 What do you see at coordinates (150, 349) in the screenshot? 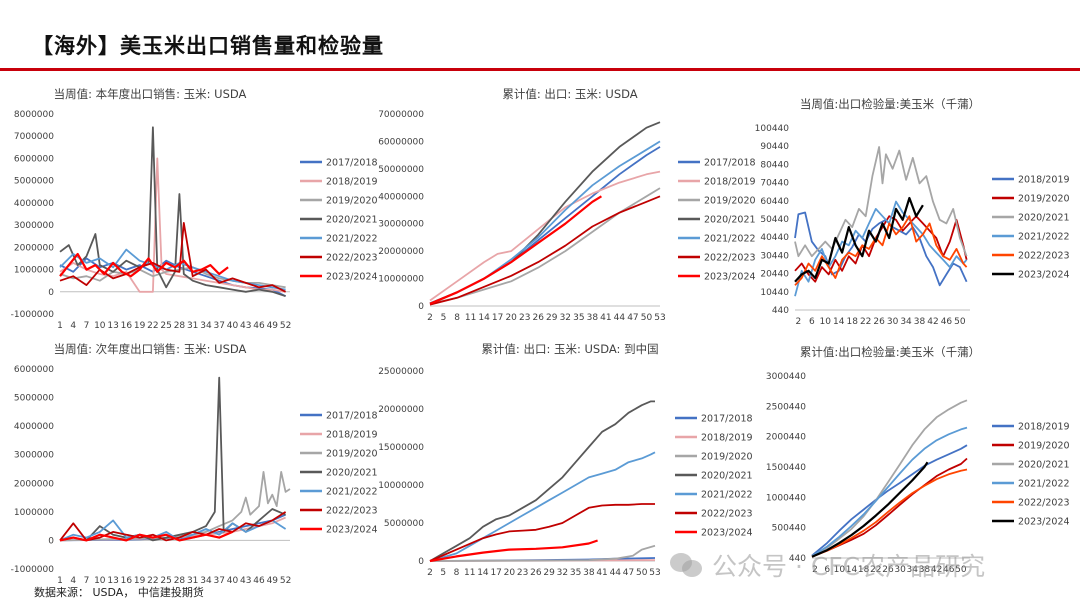
I see `chart-title: 当周值: 次年度出口销售: 玉米: USDA` at bounding box center [150, 349].